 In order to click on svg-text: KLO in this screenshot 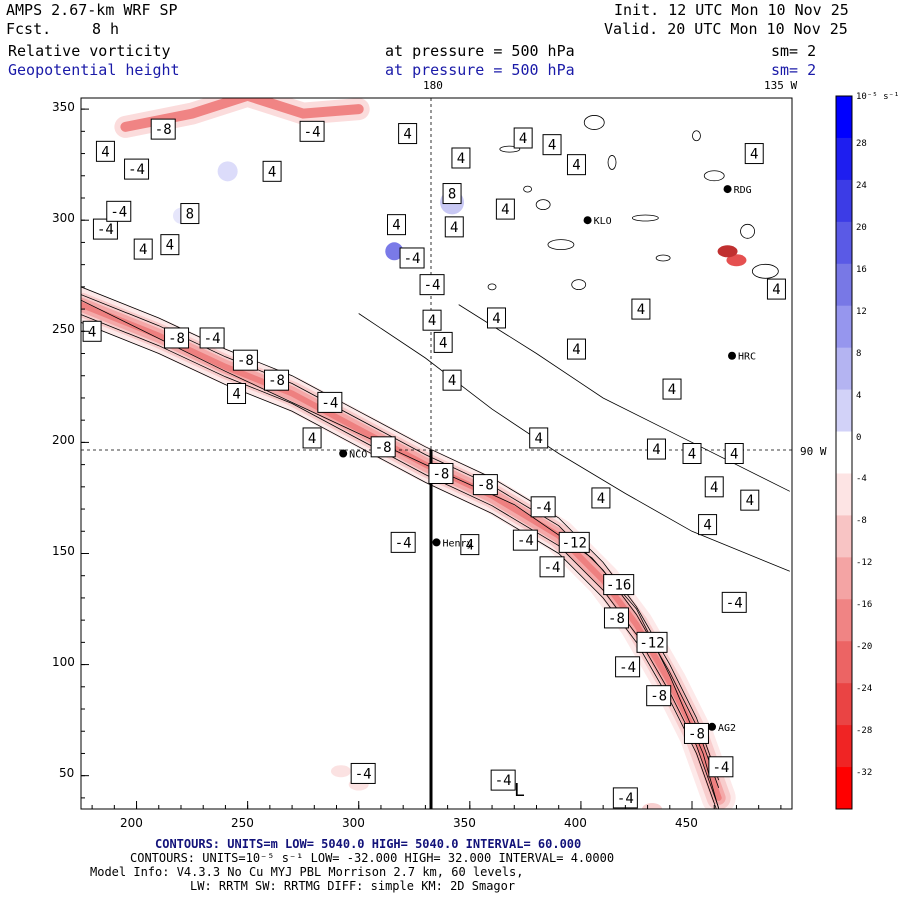, I will do `click(603, 221)`.